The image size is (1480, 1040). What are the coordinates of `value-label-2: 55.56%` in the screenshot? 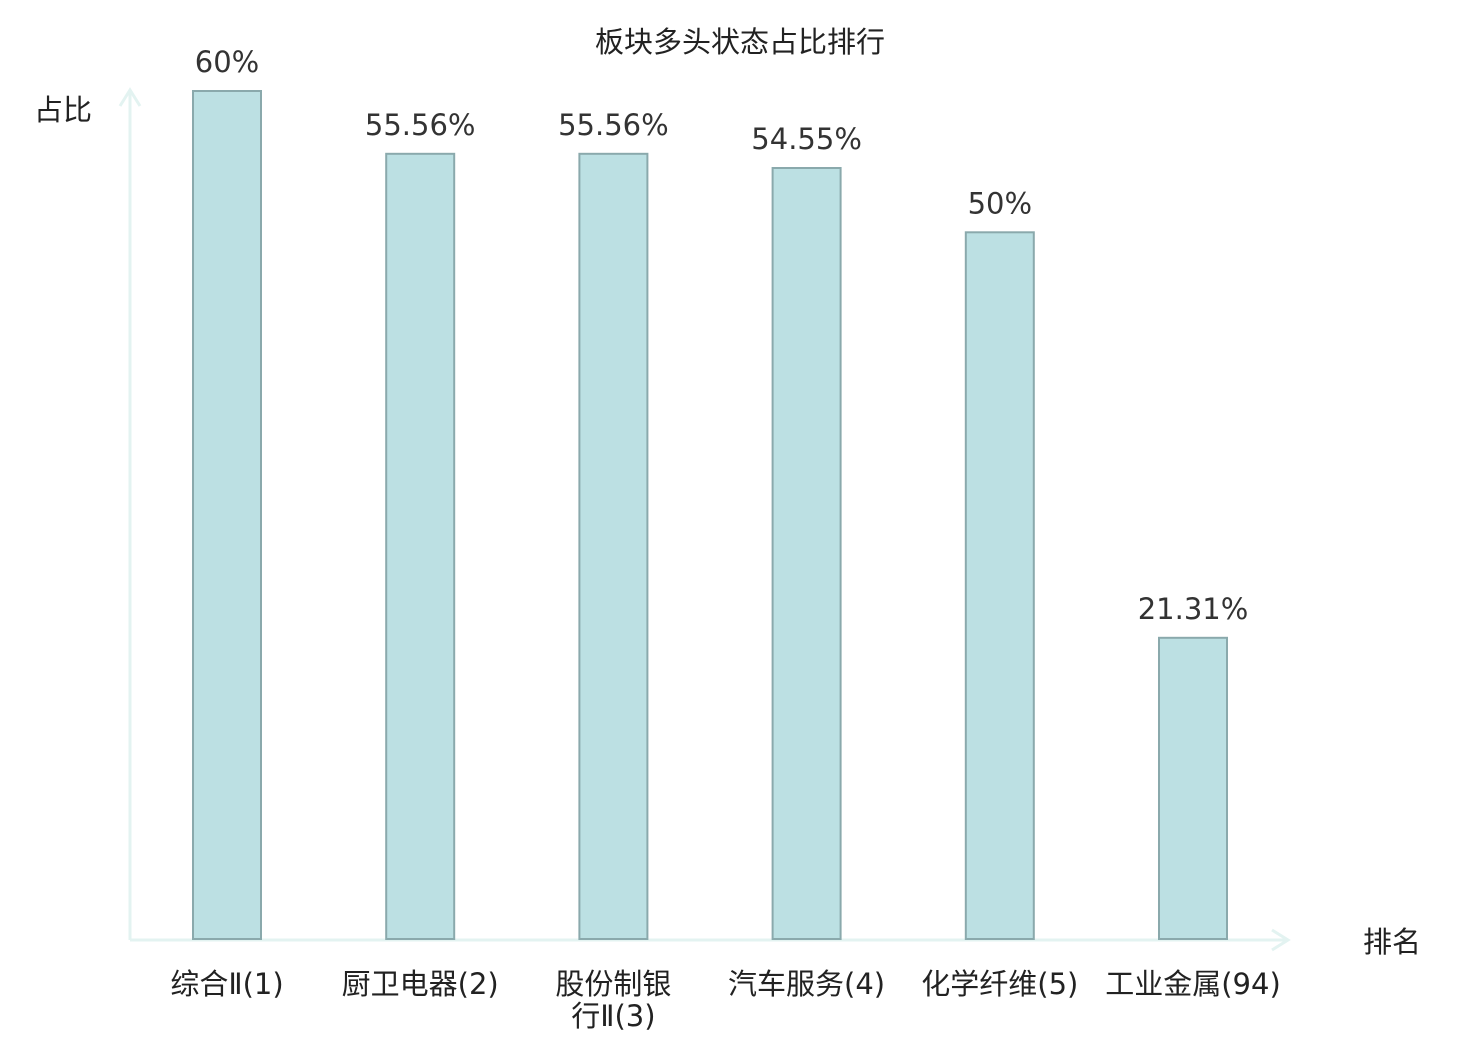 It's located at (420, 125).